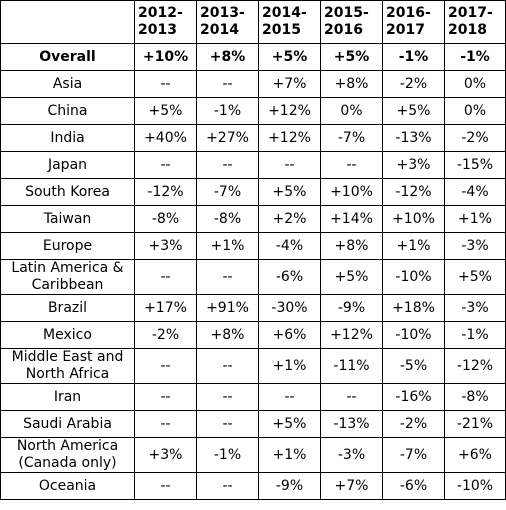  What do you see at coordinates (67, 219) in the screenshot?
I see `region-label: Taiwan` at bounding box center [67, 219].